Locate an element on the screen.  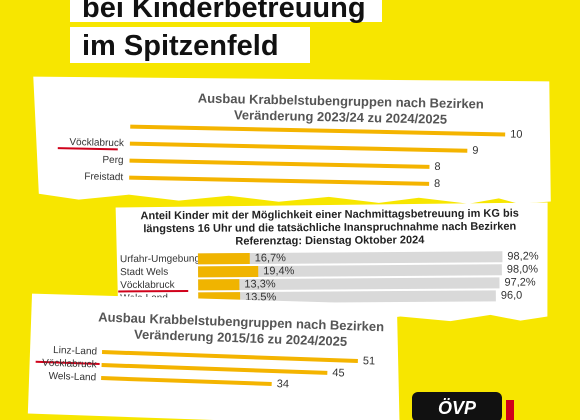
value-label: 9 is located at coordinates (475, 151).